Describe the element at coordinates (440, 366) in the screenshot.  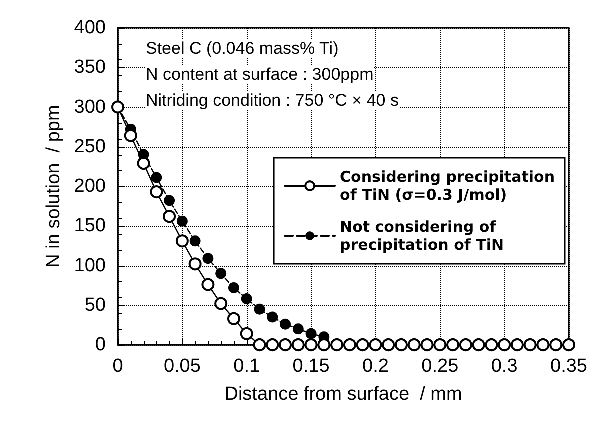
I see `x-tick-label: 0.25` at that location.